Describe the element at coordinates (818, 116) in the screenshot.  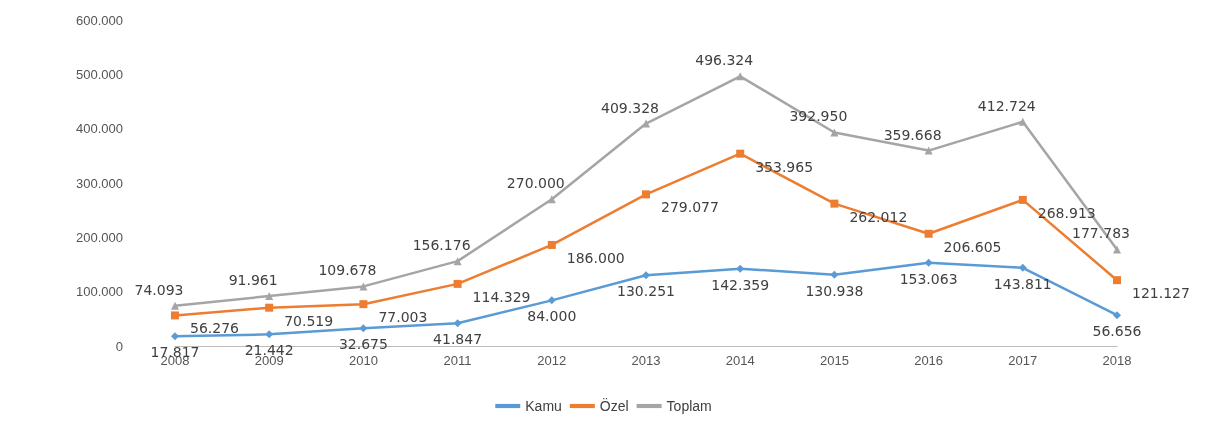
I see `data-label: 392.950` at that location.